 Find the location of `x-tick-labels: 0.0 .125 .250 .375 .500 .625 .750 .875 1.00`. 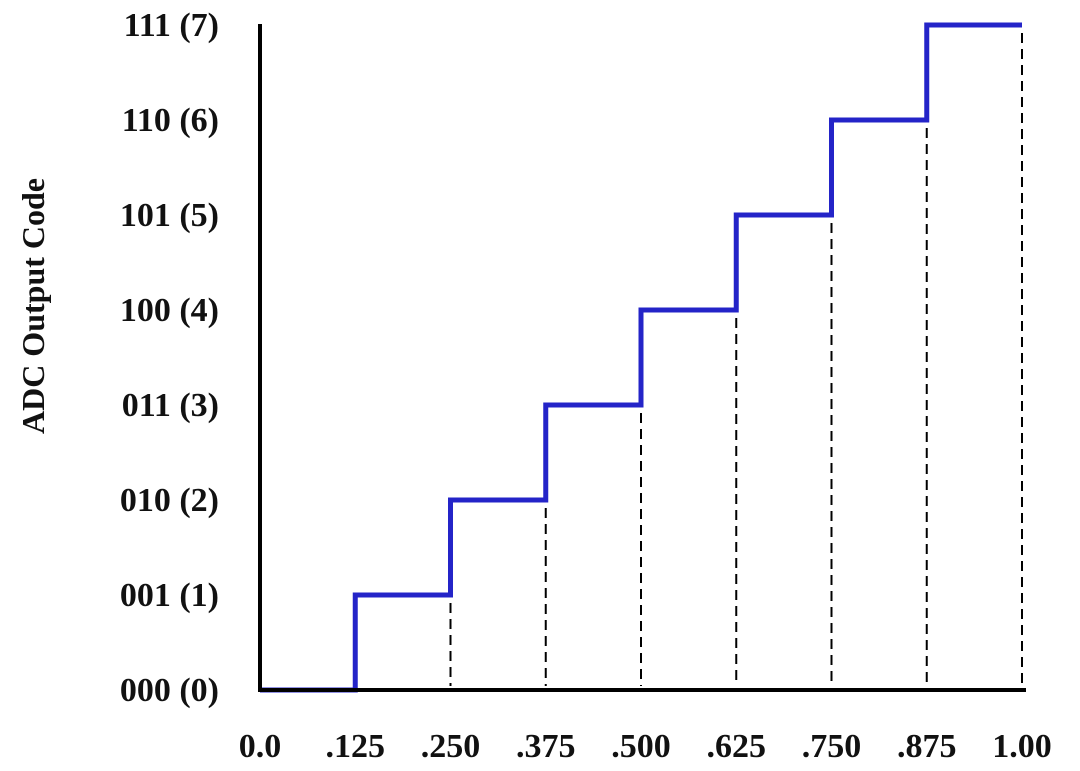

x-tick-labels: 0.0 .125 .250 .375 .500 .625 .750 .875 1.00 is located at coordinates (645, 746).